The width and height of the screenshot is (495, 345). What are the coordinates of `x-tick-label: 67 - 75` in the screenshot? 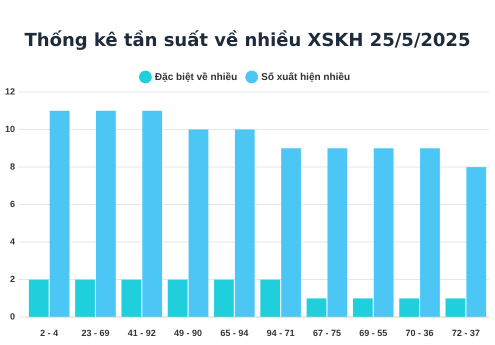 It's located at (326, 333).